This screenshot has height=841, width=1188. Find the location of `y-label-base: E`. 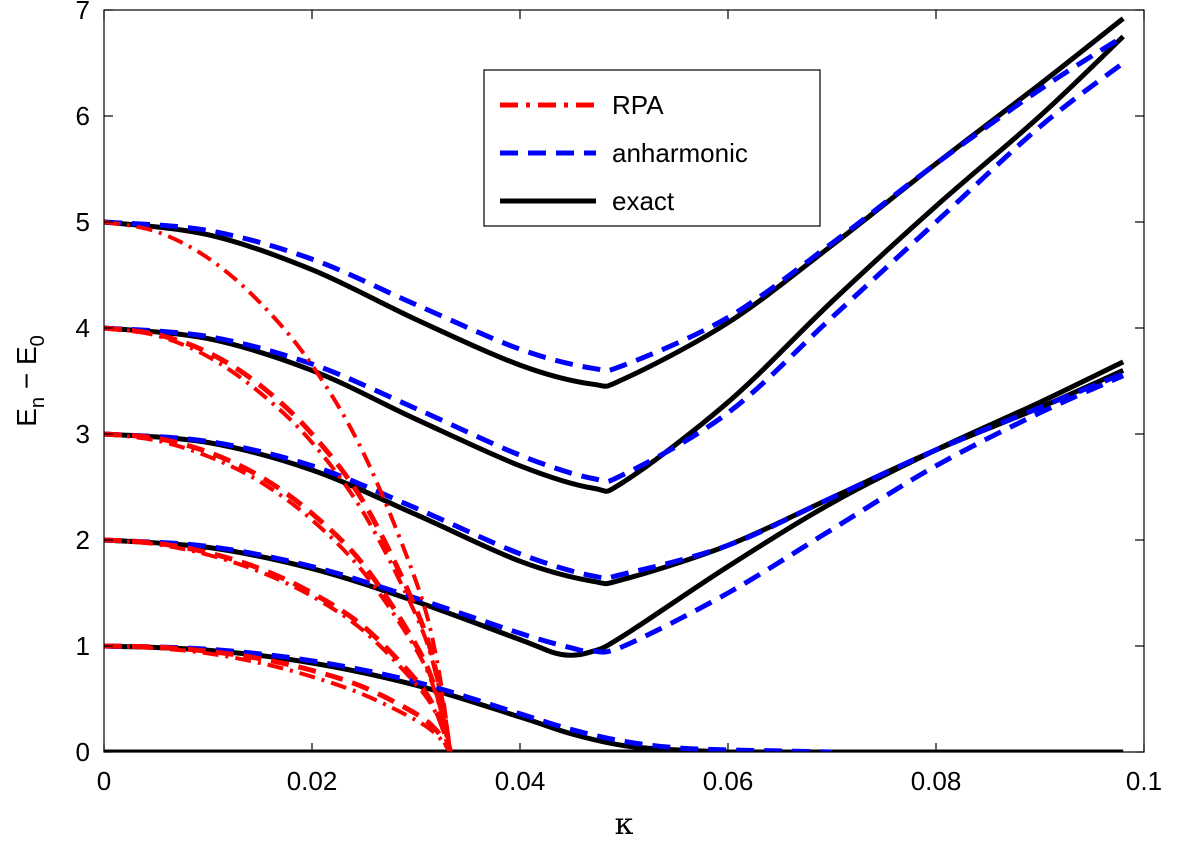

y-label-base: E is located at coordinates (26, 417).